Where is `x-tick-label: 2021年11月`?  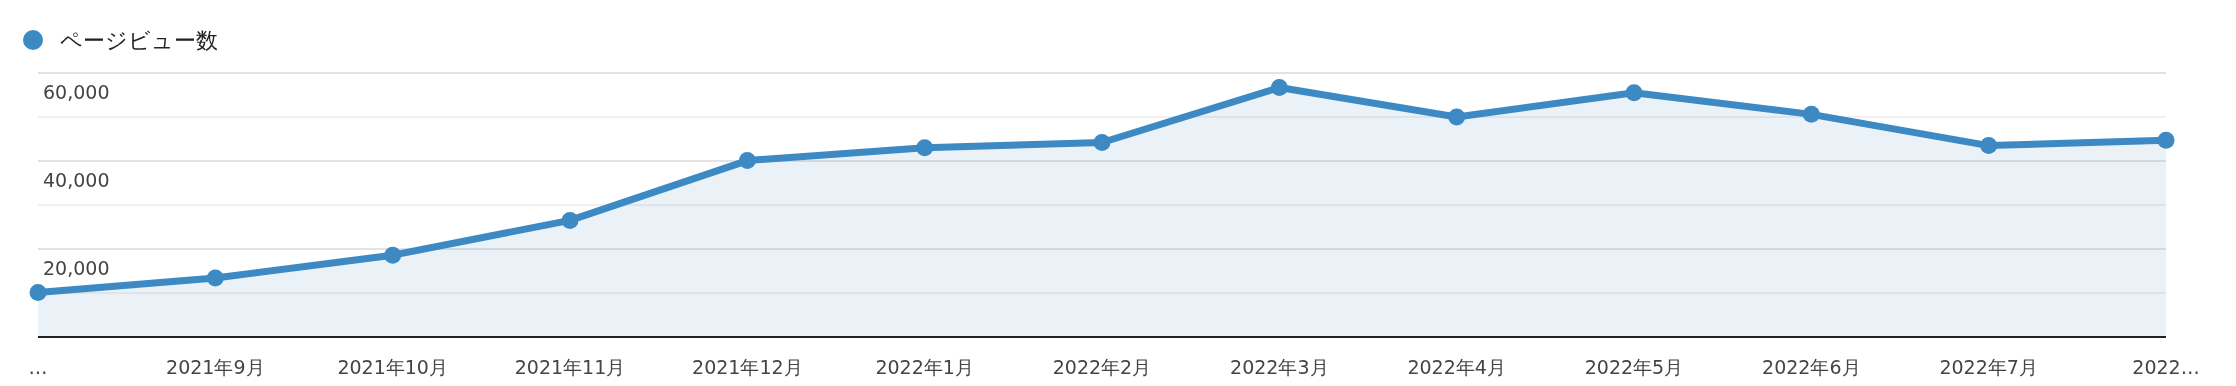 x-tick-label: 2021年11月 is located at coordinates (570, 367).